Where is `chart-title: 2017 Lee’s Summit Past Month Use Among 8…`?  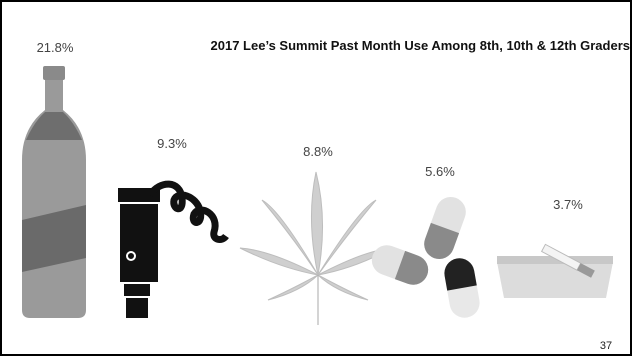 chart-title: 2017 Lee’s Summit Past Month Use Among 8… is located at coordinates (420, 45).